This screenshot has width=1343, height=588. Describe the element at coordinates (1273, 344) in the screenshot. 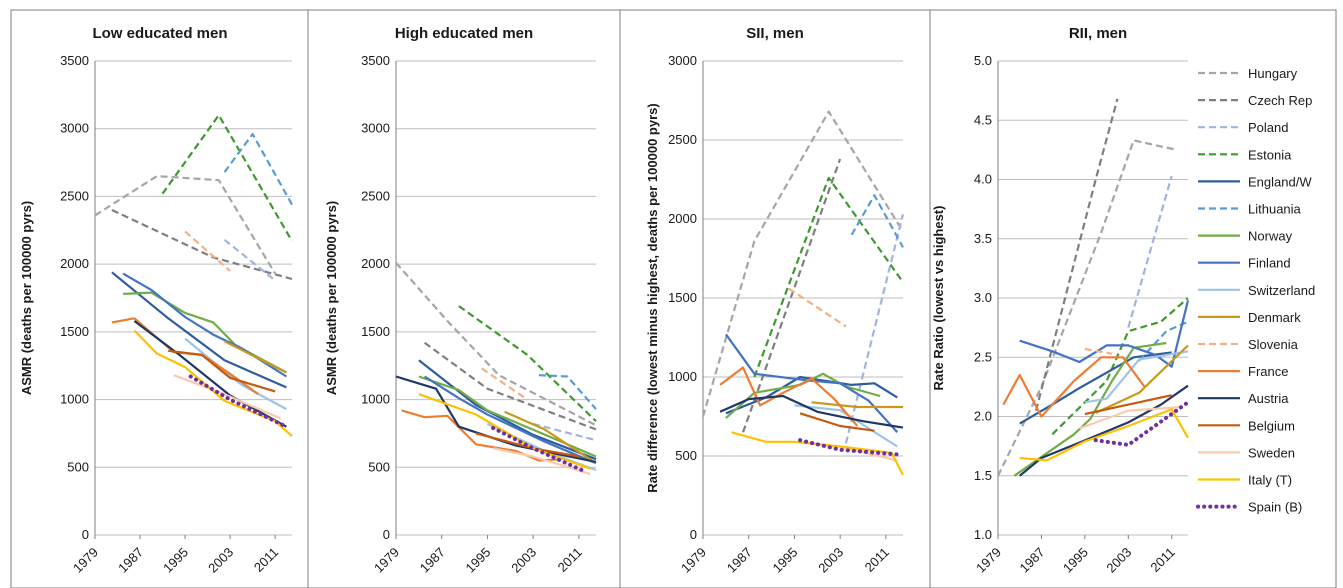

I see `legend-label: Slovenia` at that location.